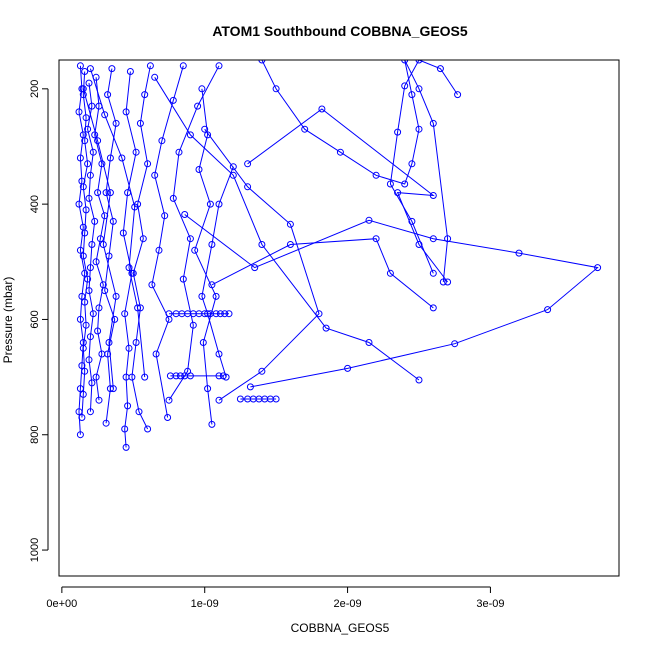 The image size is (650, 650). I want to click on chart-title: ATOM1 Southbound COBBNA_GEOS5, so click(340, 31).